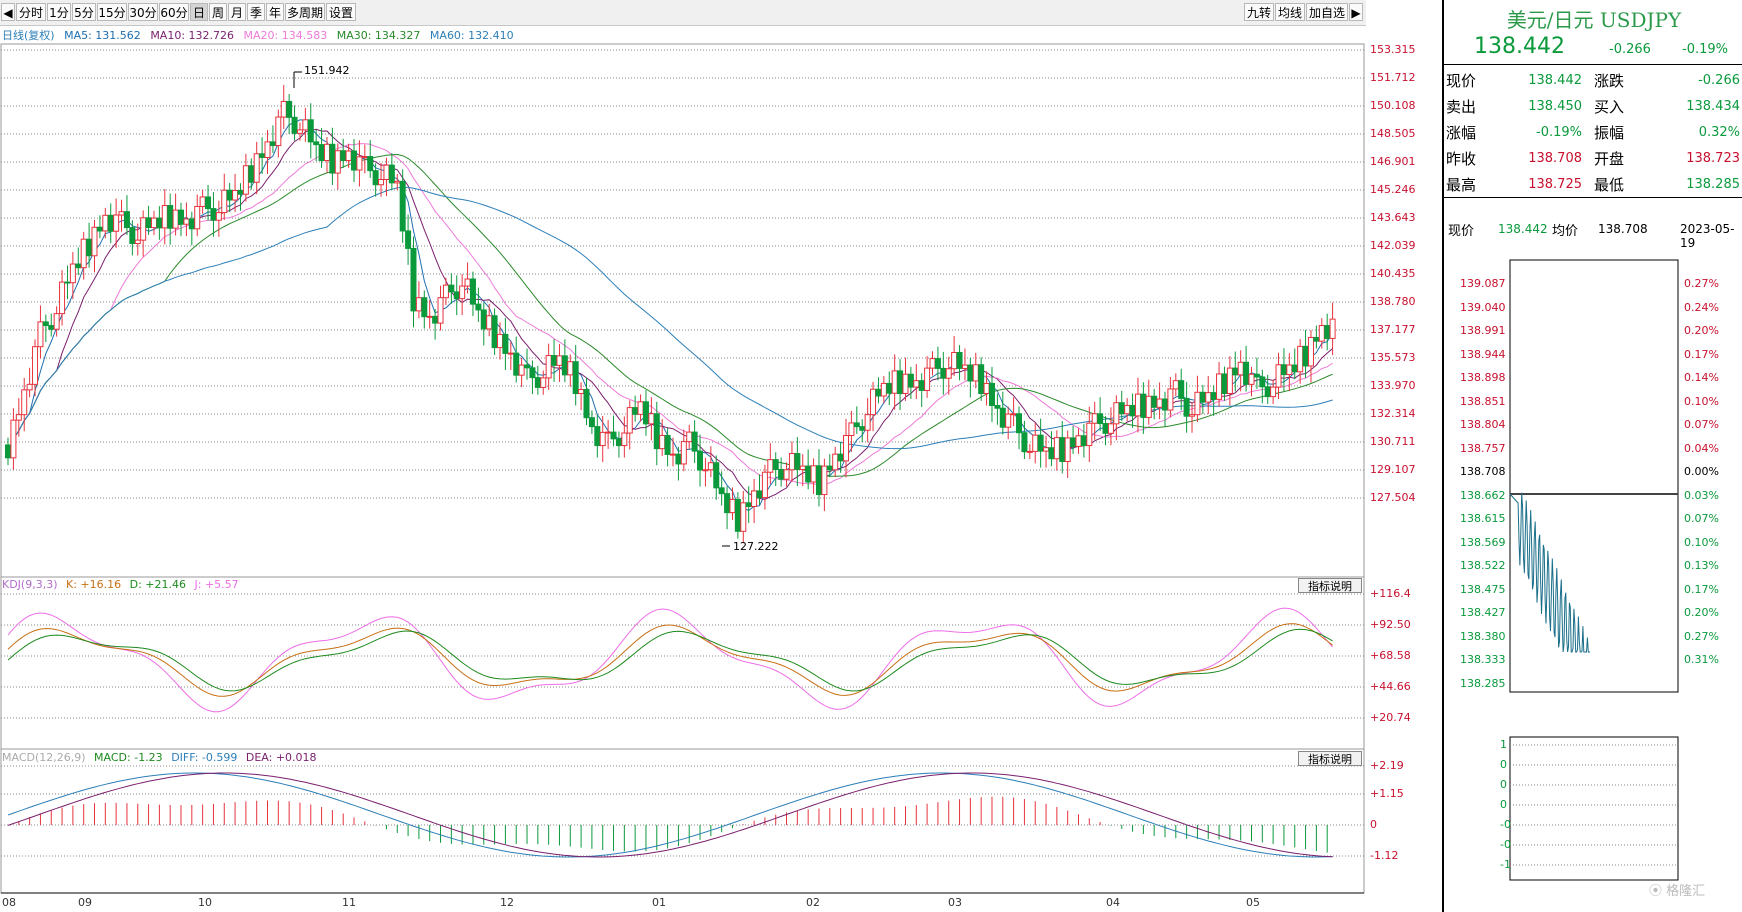  What do you see at coordinates (1519, 46) in the screenshot?
I see `last-price: 138.442` at bounding box center [1519, 46].